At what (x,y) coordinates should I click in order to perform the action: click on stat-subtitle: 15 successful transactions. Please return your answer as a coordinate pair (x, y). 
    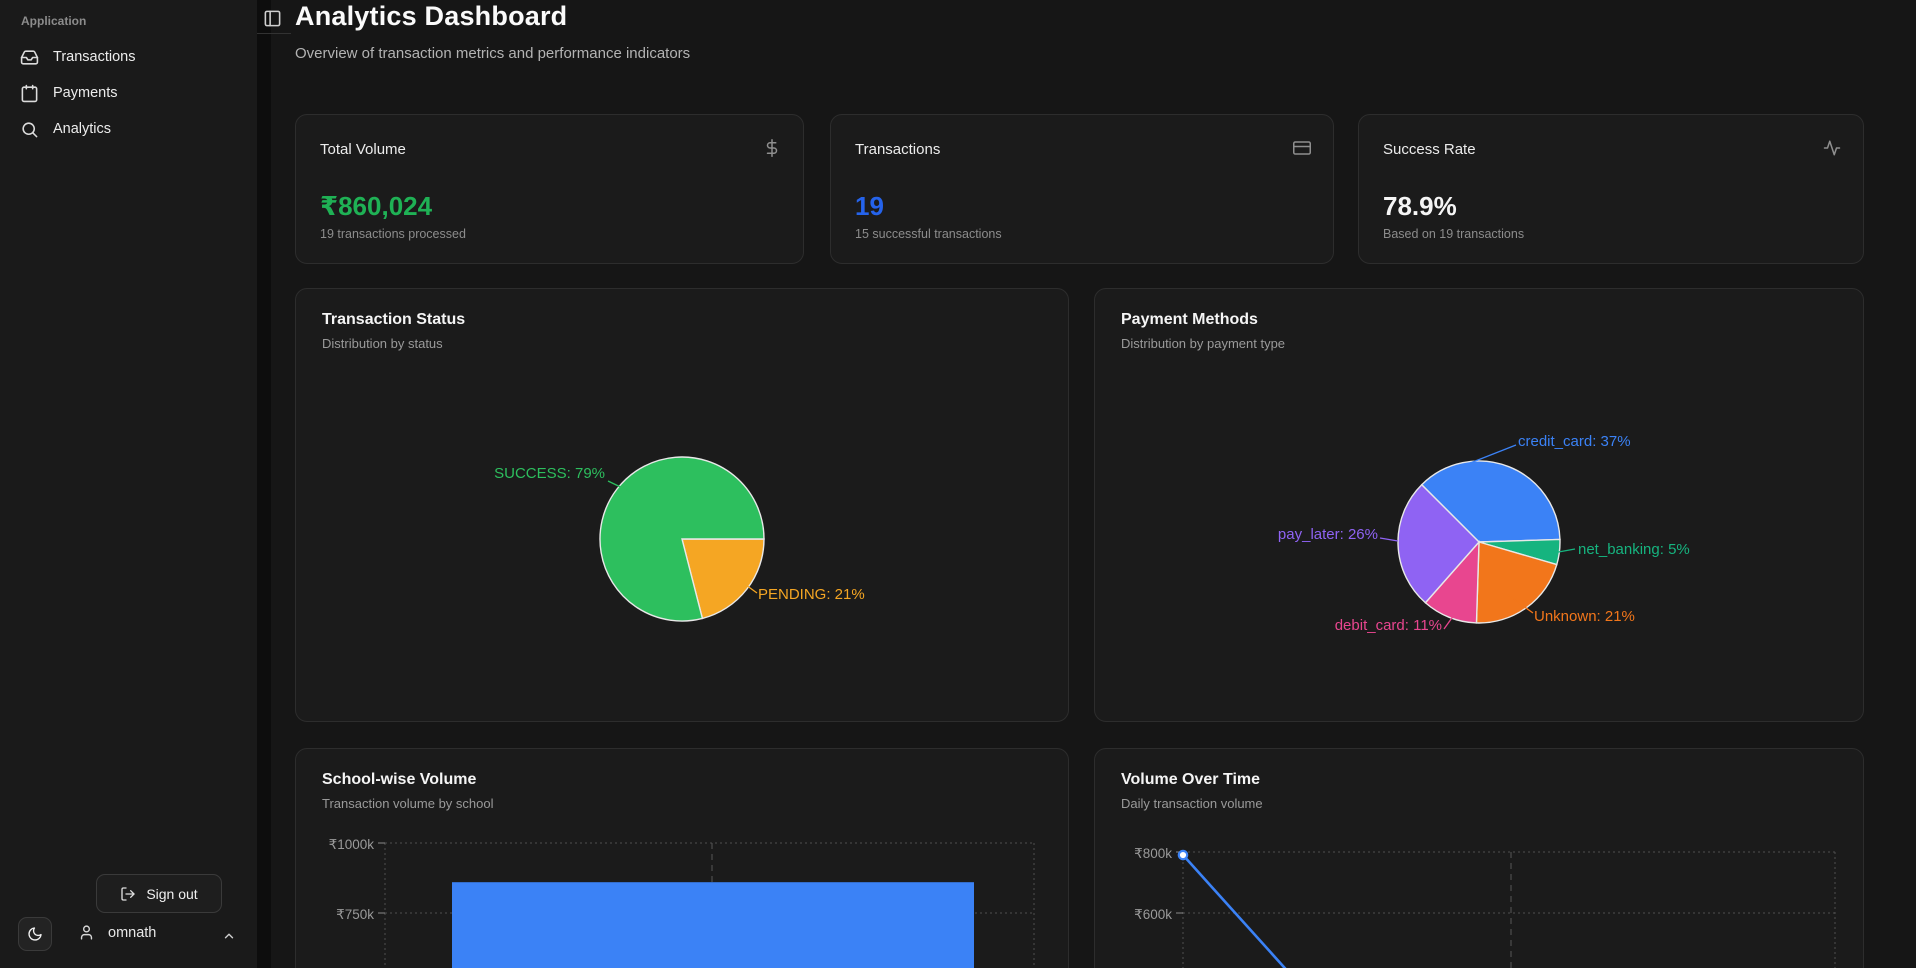
    Looking at the image, I should click on (928, 234).